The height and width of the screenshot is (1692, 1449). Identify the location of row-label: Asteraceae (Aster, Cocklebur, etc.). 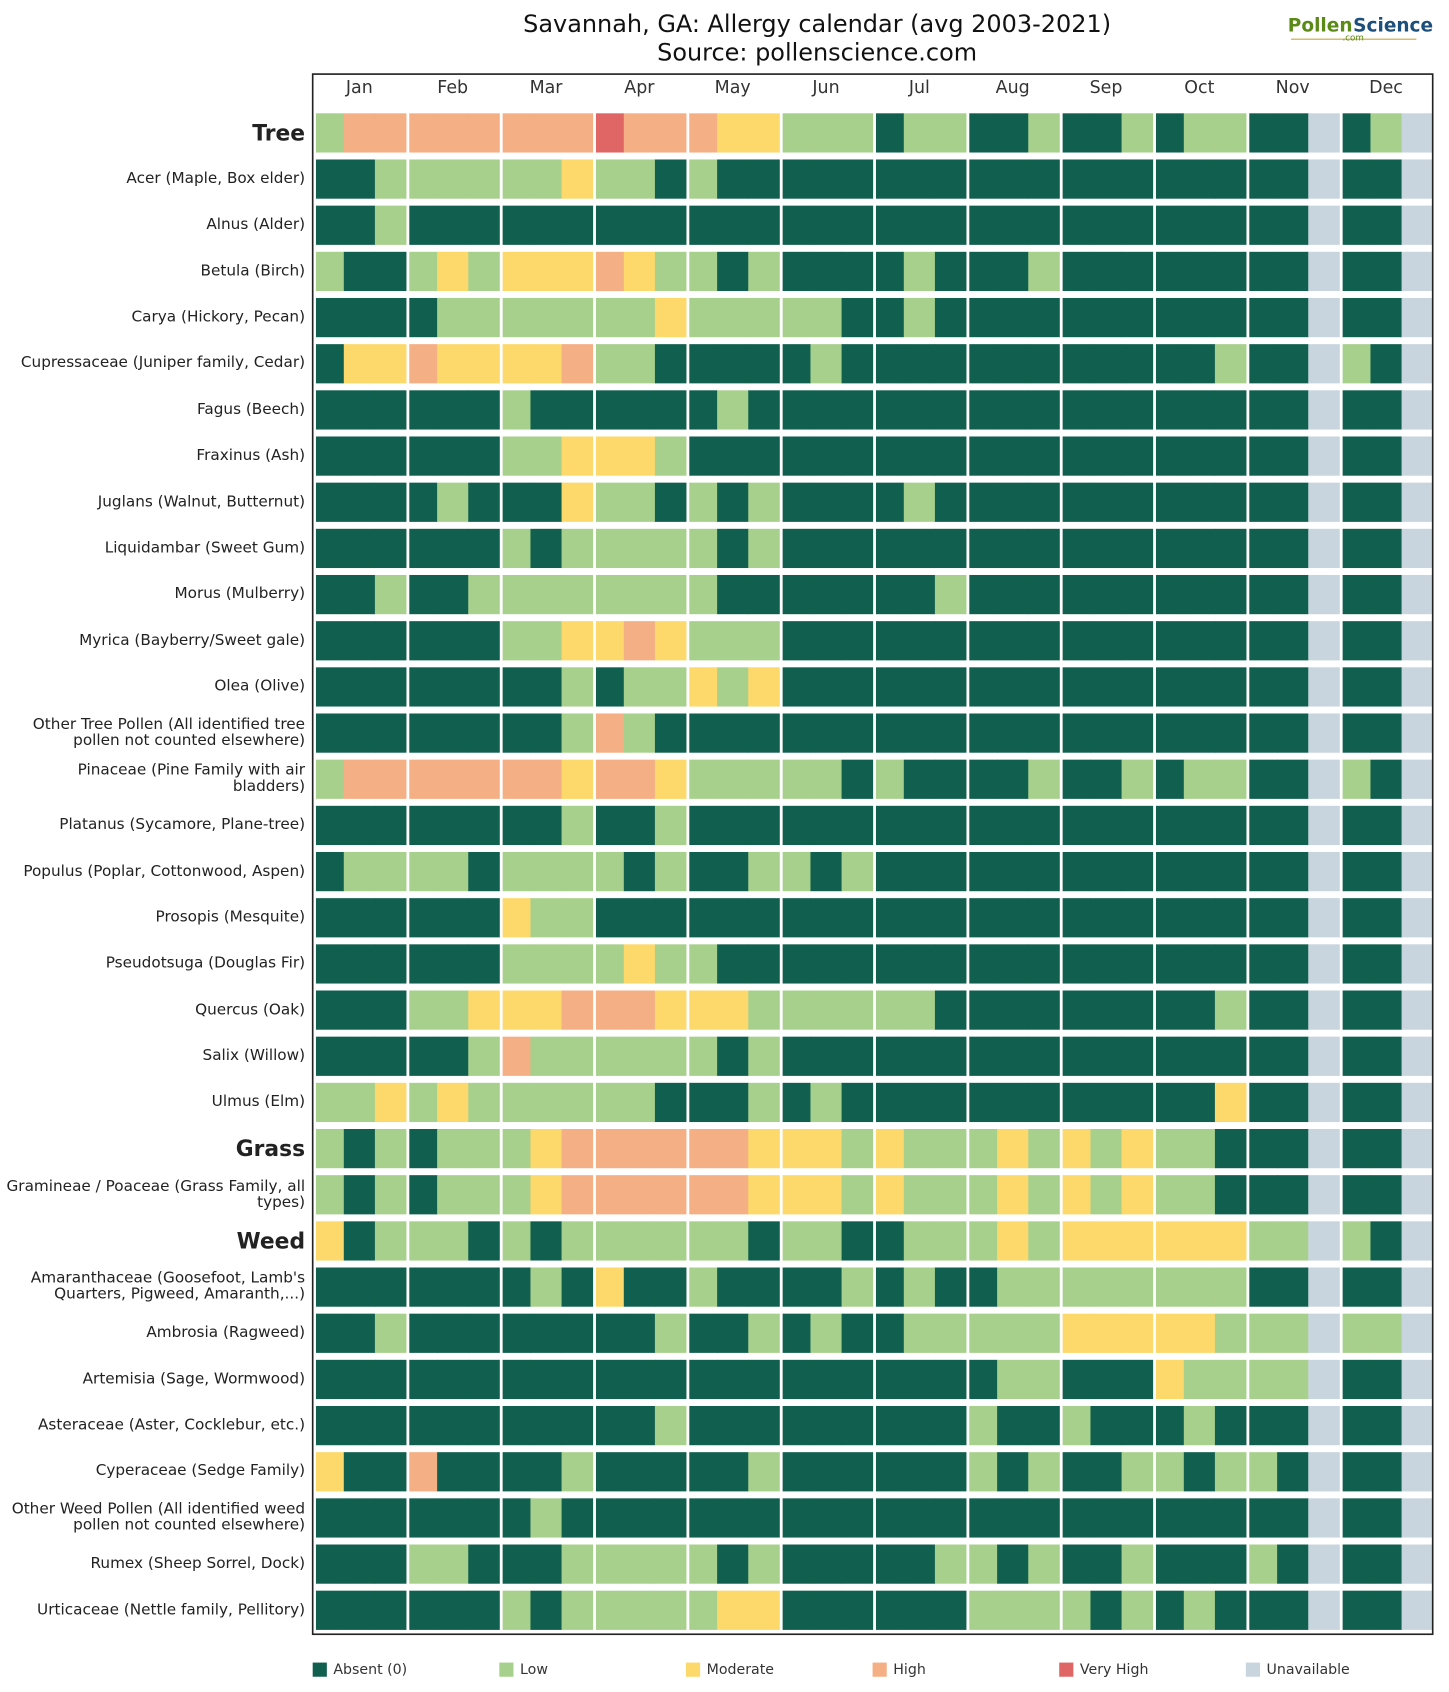
(171, 1425).